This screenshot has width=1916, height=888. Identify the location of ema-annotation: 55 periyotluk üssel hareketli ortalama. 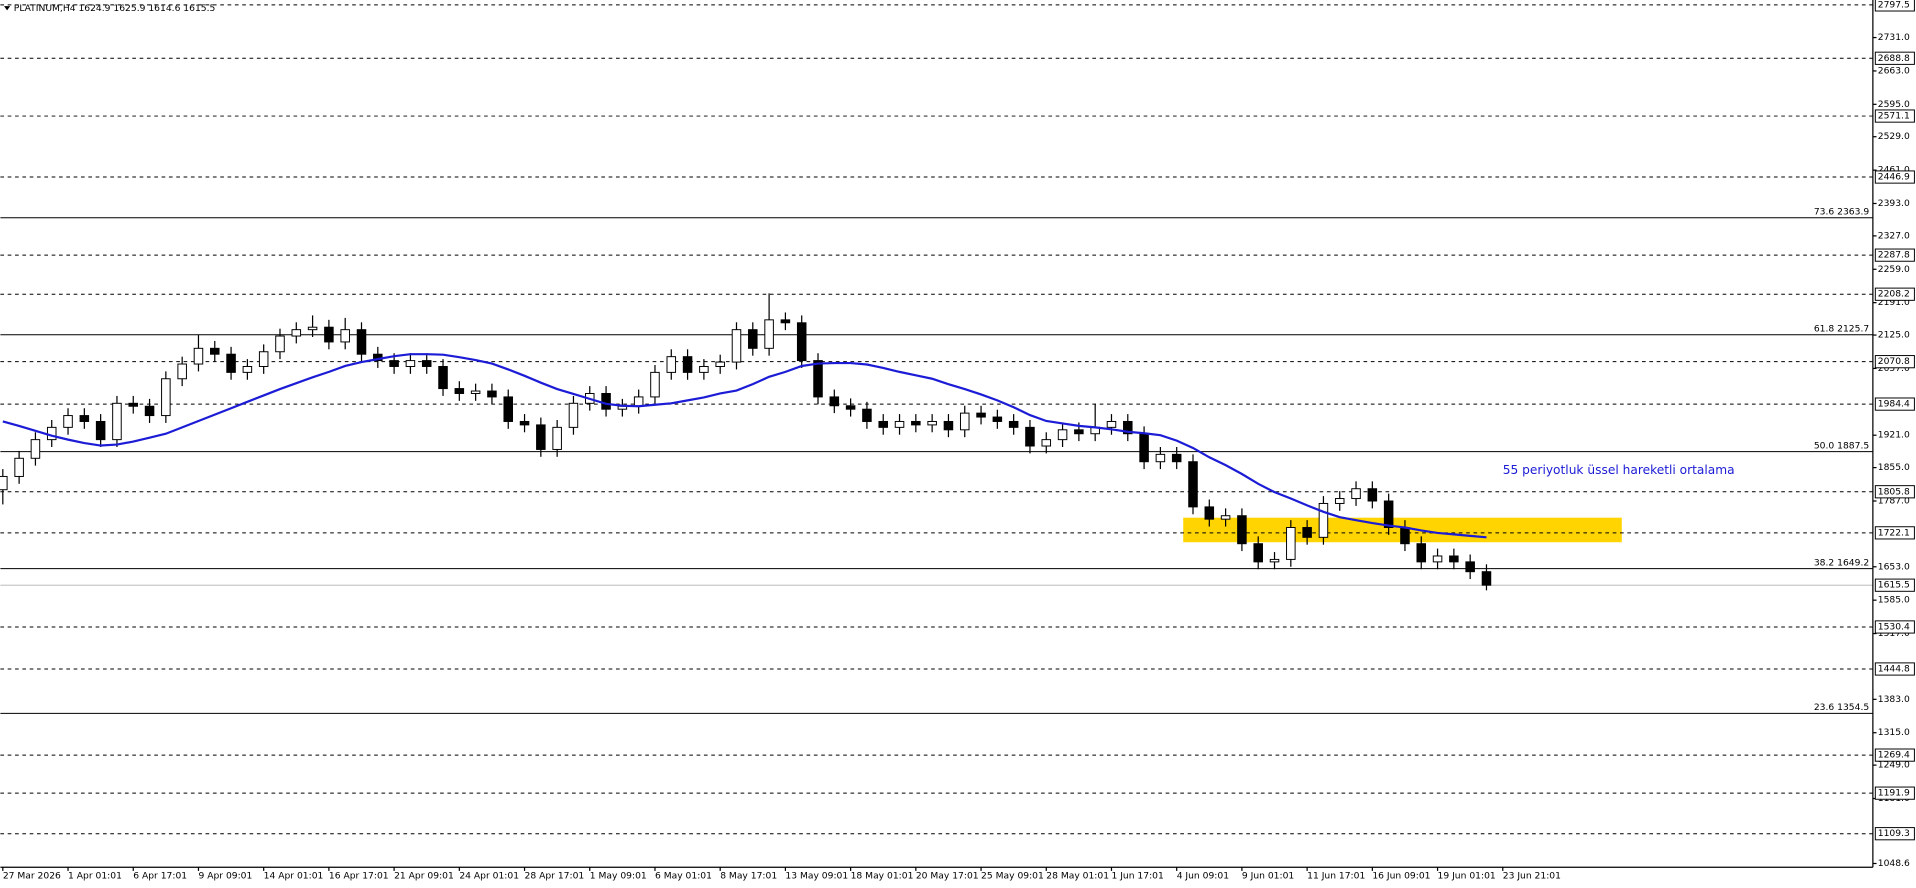
(1619, 470).